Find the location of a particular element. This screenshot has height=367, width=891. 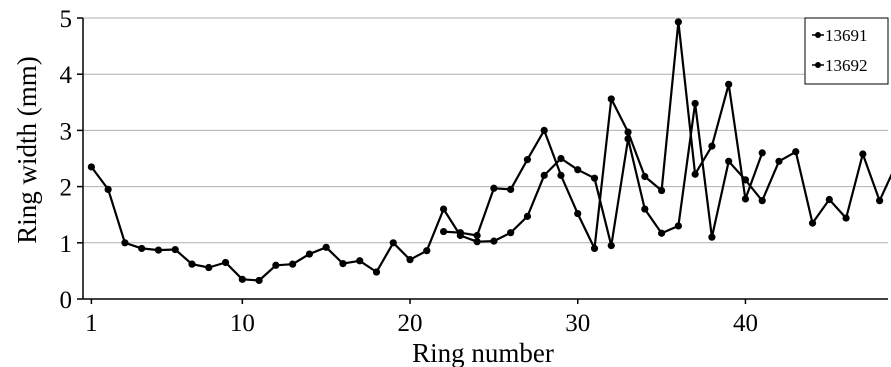

x-tick-label-30: 30 is located at coordinates (577, 323).